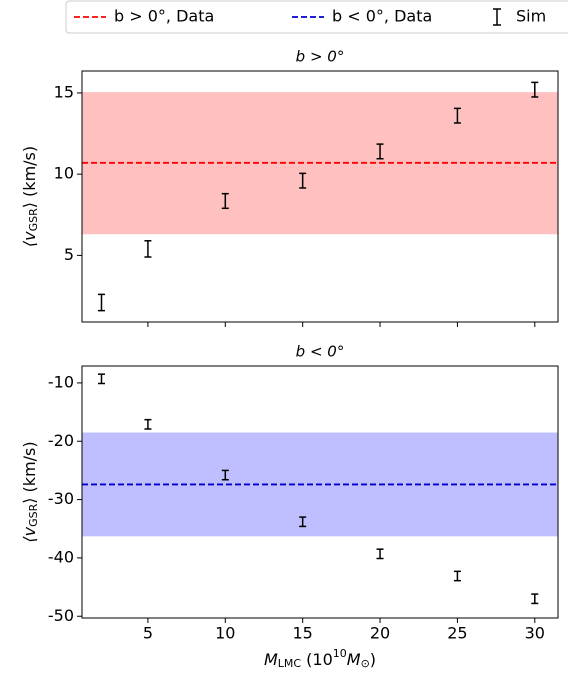 The height and width of the screenshot is (674, 568). What do you see at coordinates (225, 633) in the screenshot?
I see `x-tick-label: 10` at bounding box center [225, 633].